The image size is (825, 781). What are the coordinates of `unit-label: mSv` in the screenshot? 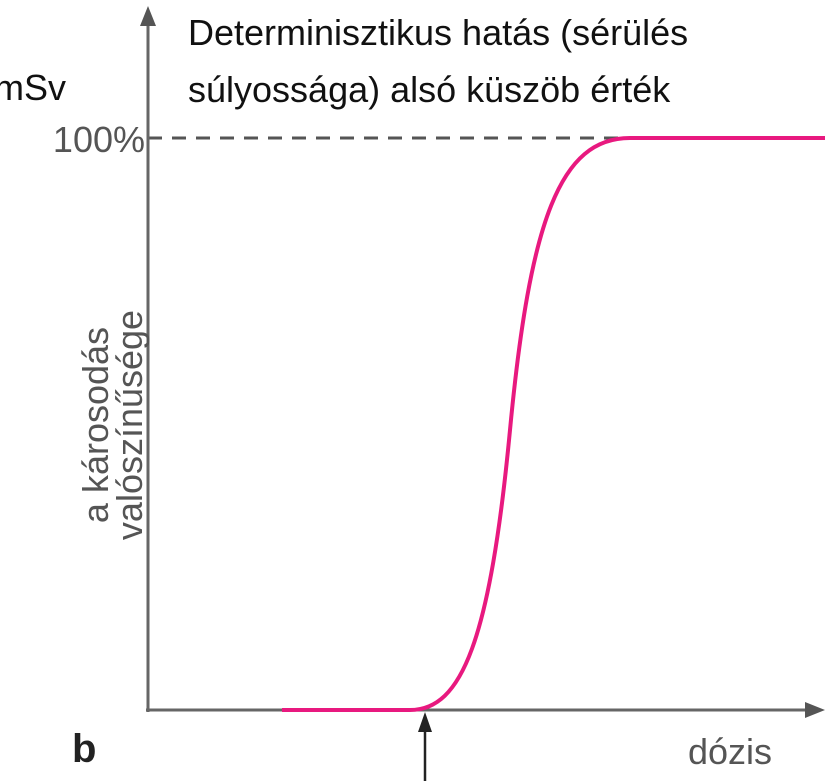 It's located at (33, 87).